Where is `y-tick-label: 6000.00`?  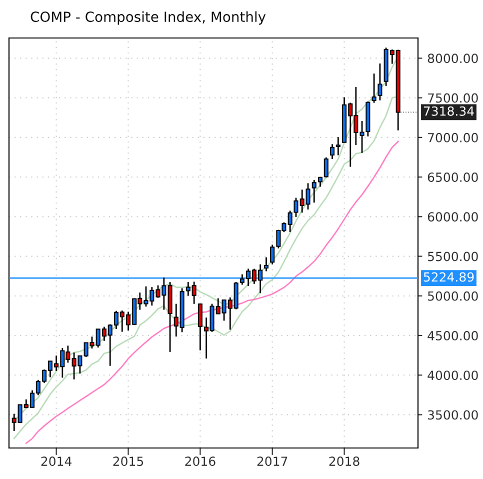 y-tick-label: 6000.00 is located at coordinates (453, 217).